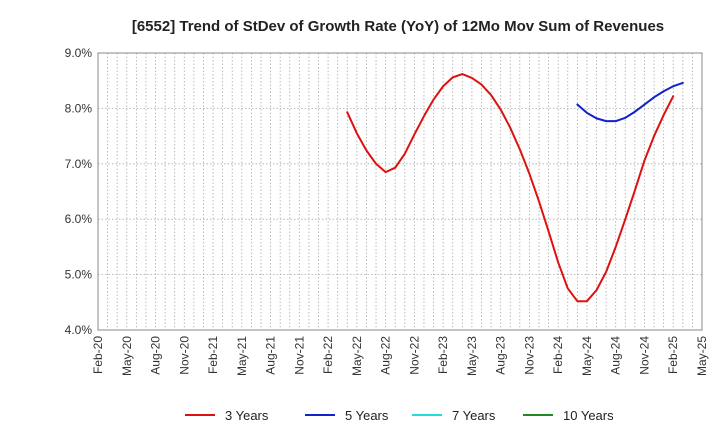 The image size is (720, 440). What do you see at coordinates (501, 355) in the screenshot?
I see `x-tick-label: Aug-23` at bounding box center [501, 355].